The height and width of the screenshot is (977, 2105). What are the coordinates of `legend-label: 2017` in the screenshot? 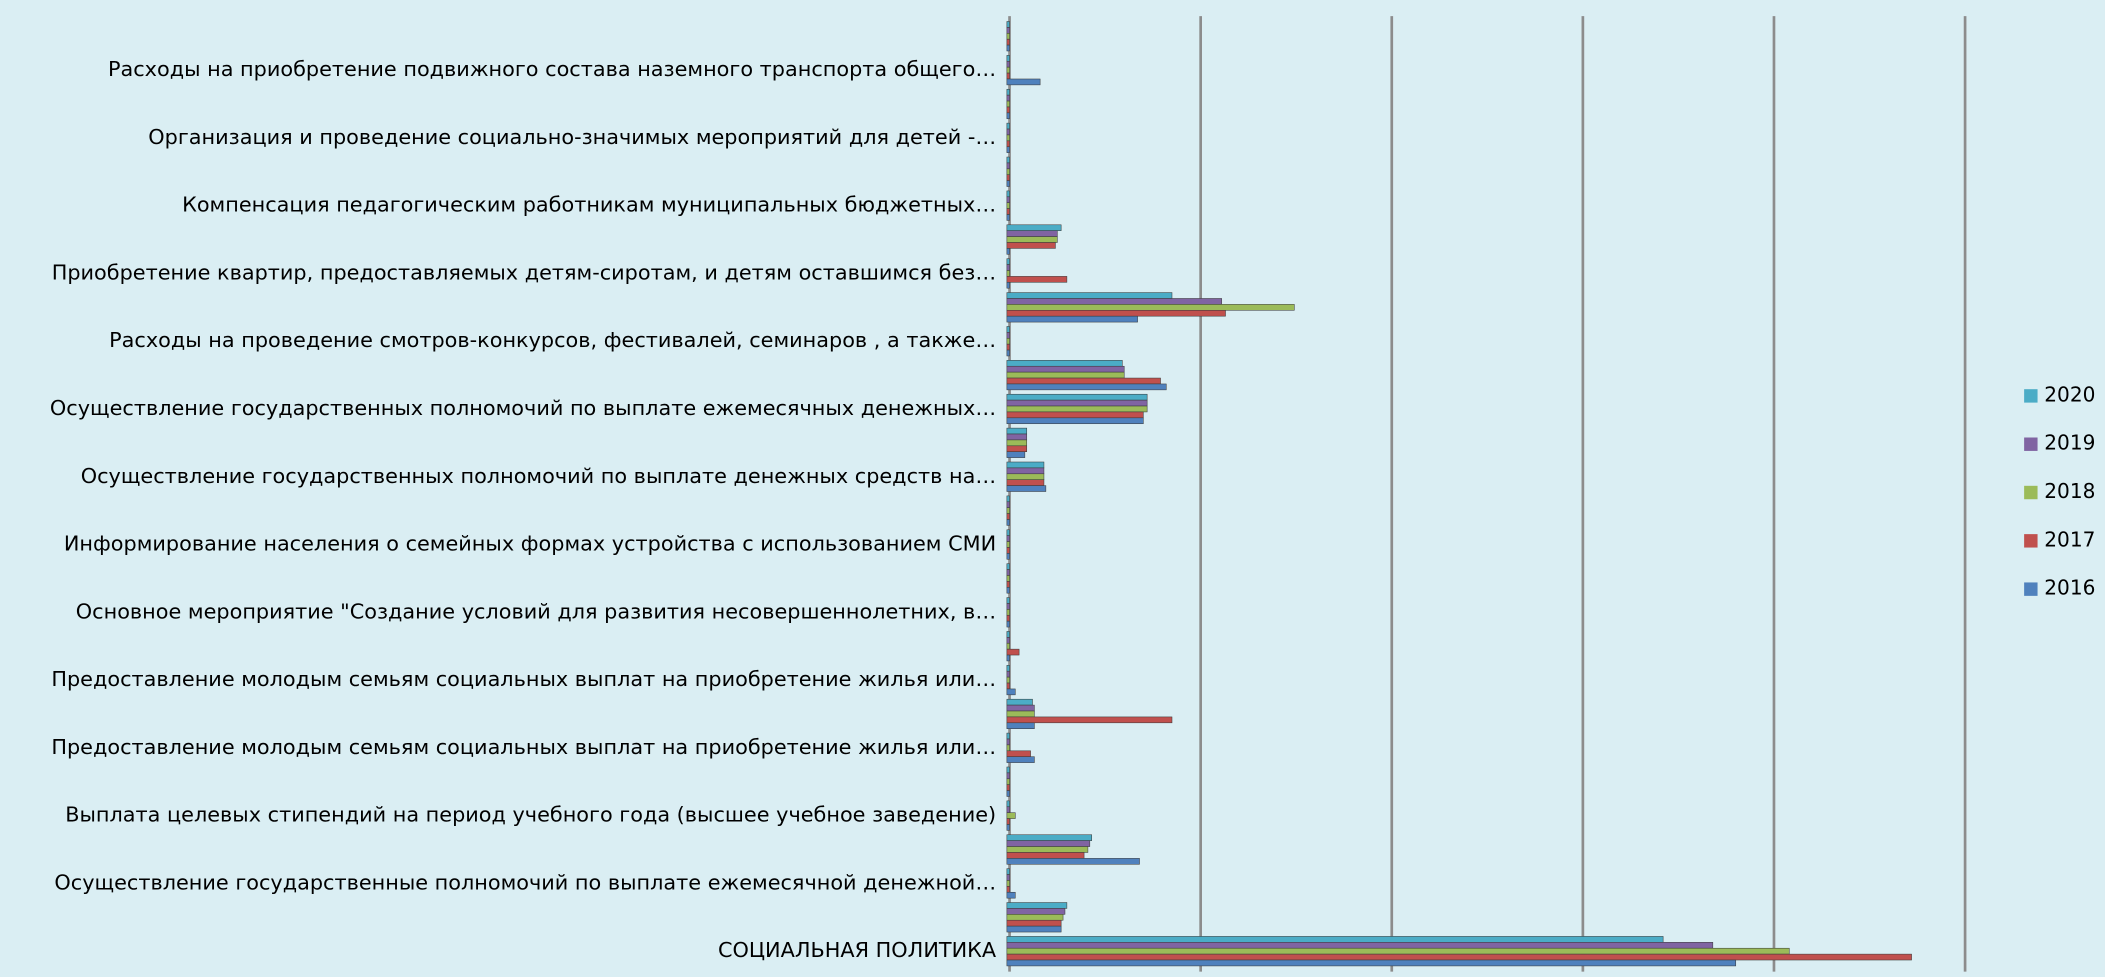 It's located at (2069, 539).